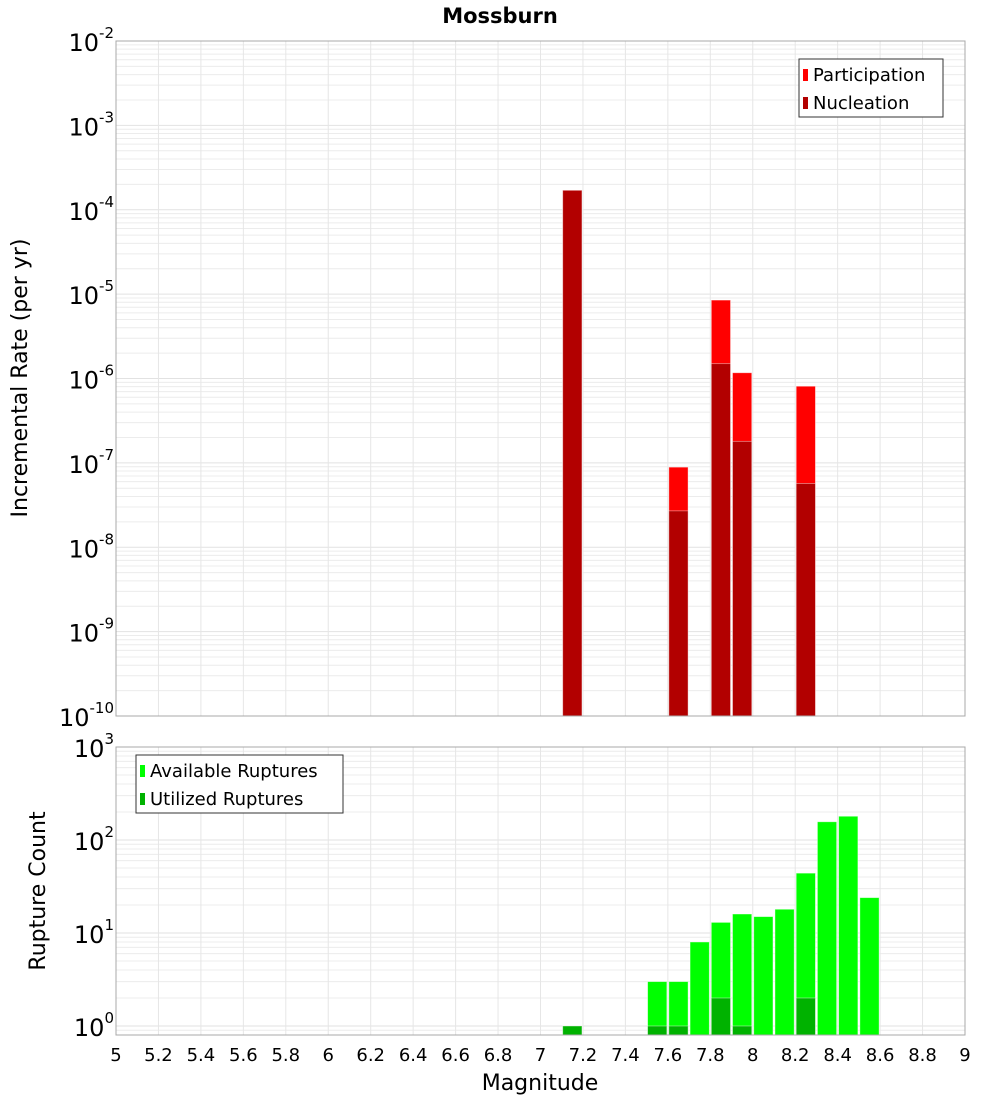 The height and width of the screenshot is (1100, 1000). Describe the element at coordinates (91, 124) in the screenshot. I see `y-tick-label: 10⁻³` at that location.